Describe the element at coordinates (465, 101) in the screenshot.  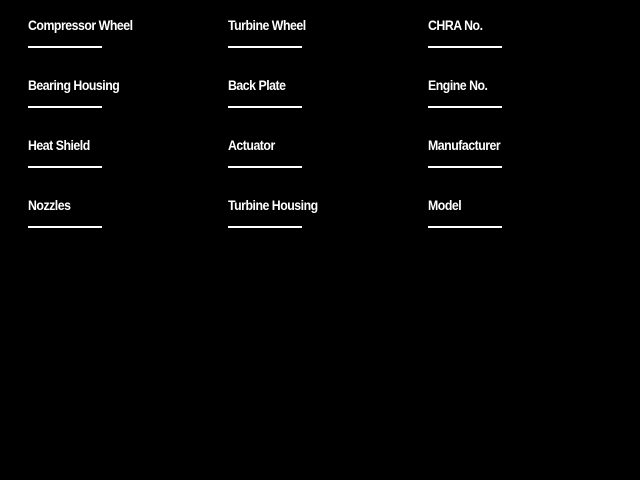
I see `field-input-engine-no` at that location.